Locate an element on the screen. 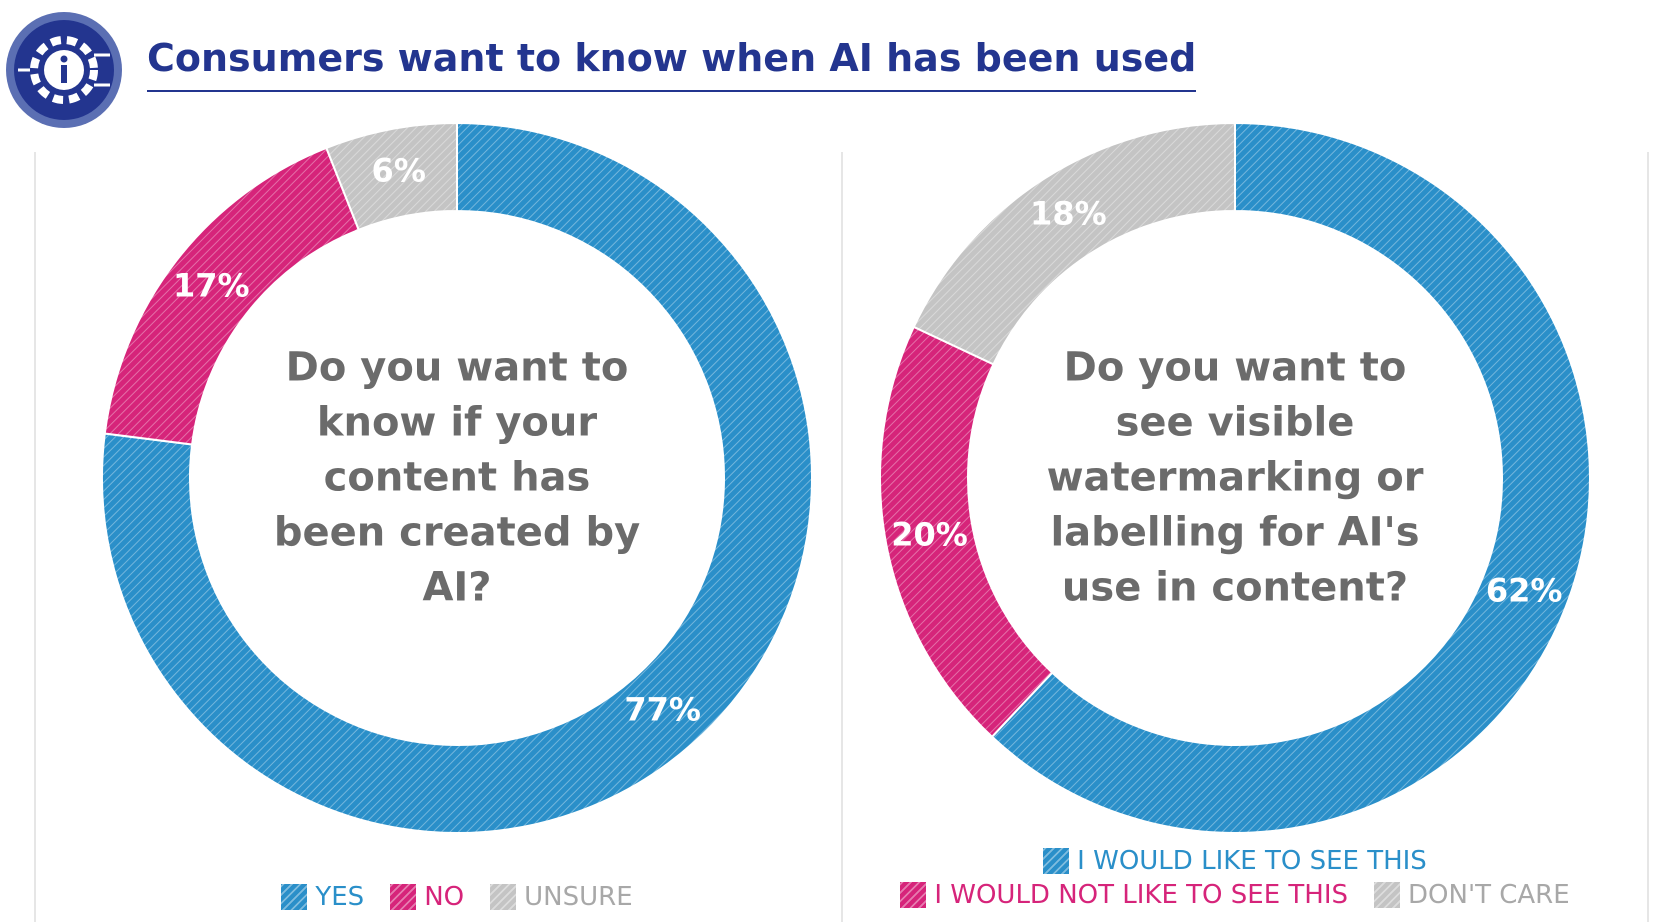  legend-label: NO is located at coordinates (444, 897).